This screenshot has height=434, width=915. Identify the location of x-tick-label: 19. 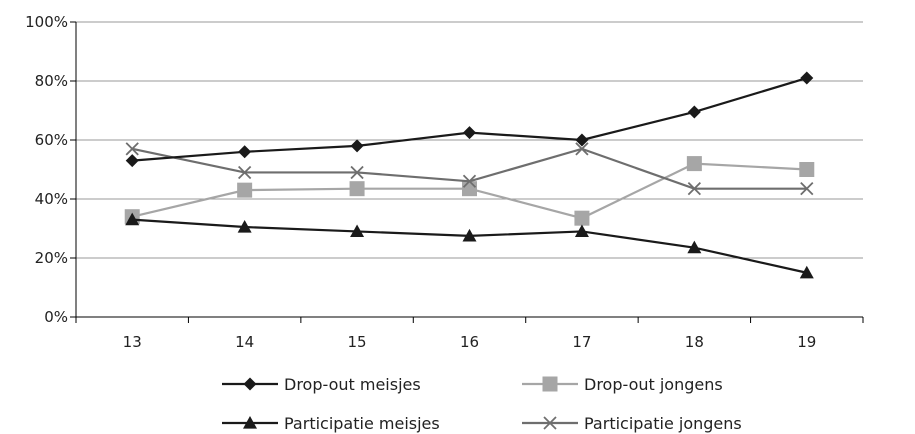
(806, 342).